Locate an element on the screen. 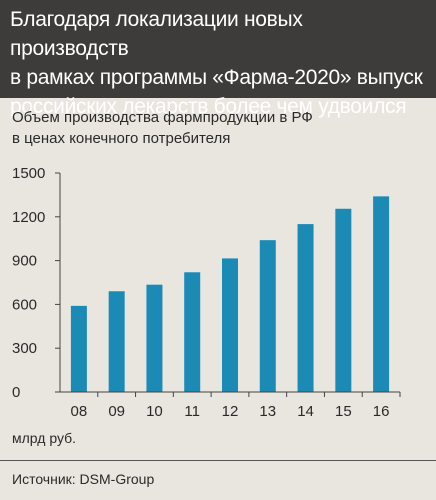 This screenshot has width=436, height=500. y-tick-label: 600 is located at coordinates (24, 304).